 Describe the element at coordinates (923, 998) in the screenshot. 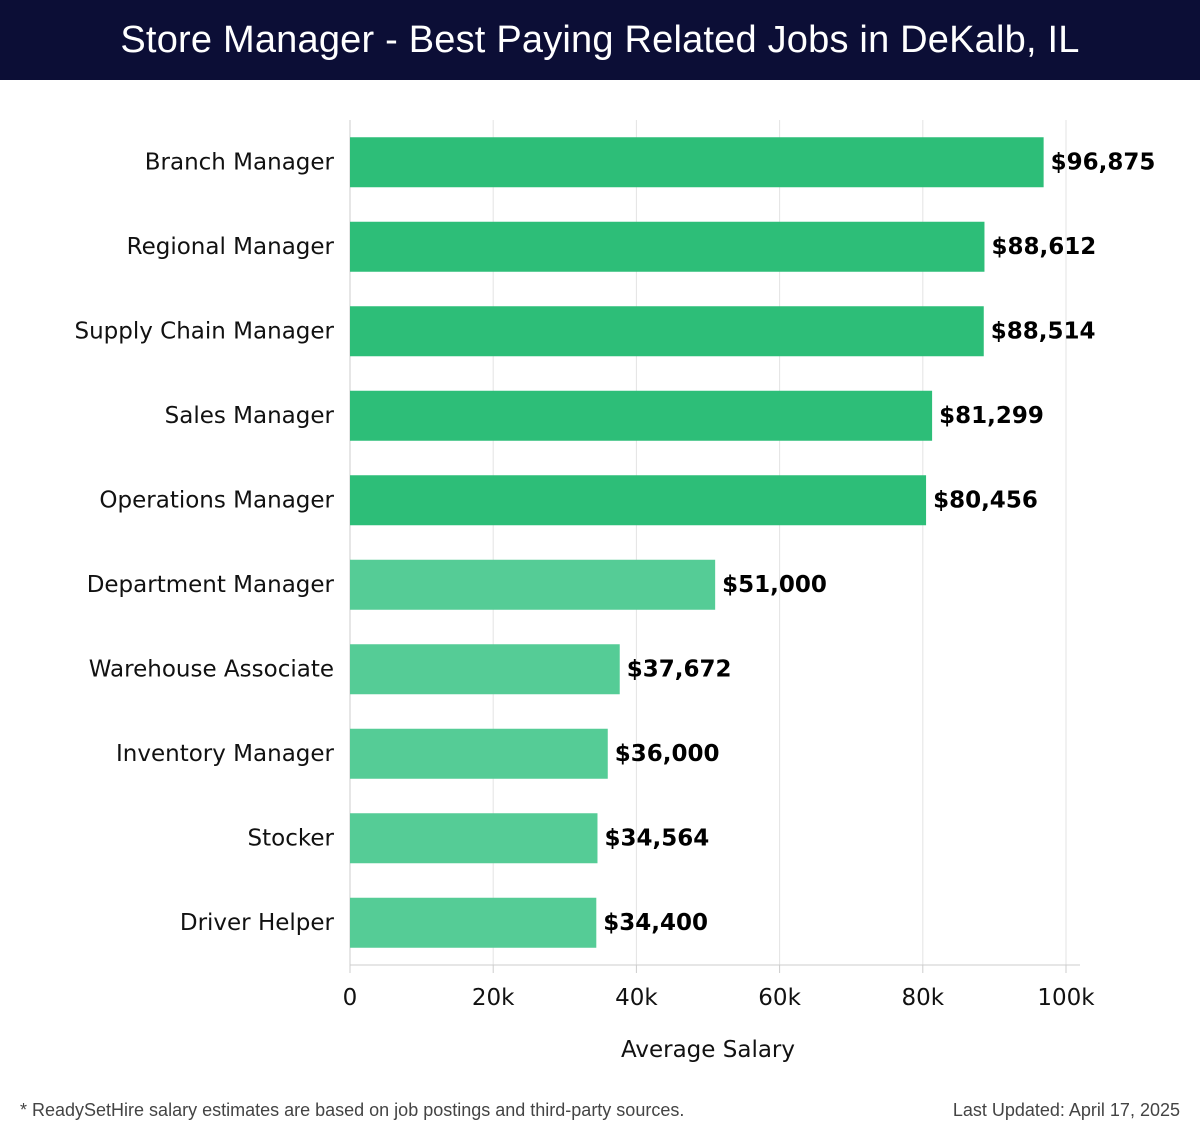

I see `x-tick-label: 80k` at that location.